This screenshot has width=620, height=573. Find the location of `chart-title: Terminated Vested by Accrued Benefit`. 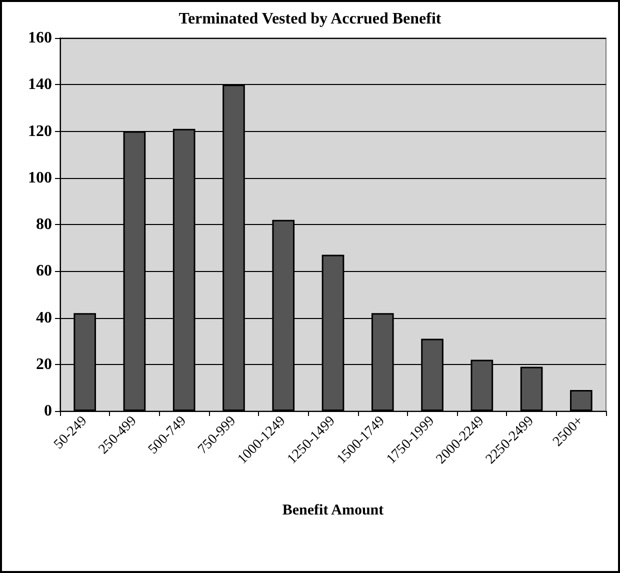

chart-title: Terminated Vested by Accrued Benefit is located at coordinates (310, 19).